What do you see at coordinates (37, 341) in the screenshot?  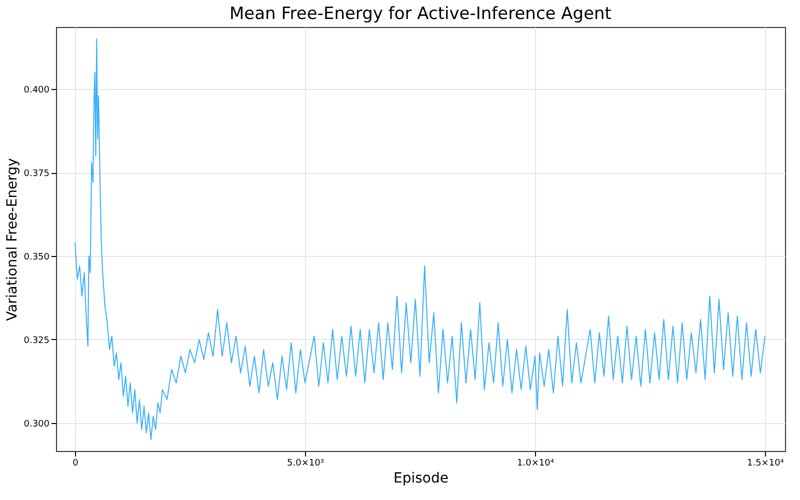 I see `y-tick-label: 0.325` at bounding box center [37, 341].